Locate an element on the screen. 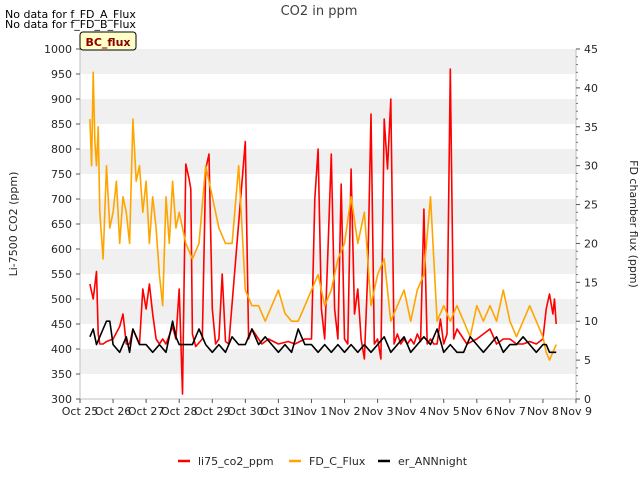 The image size is (640, 480). y2-tick-label: 30 is located at coordinates (591, 166).